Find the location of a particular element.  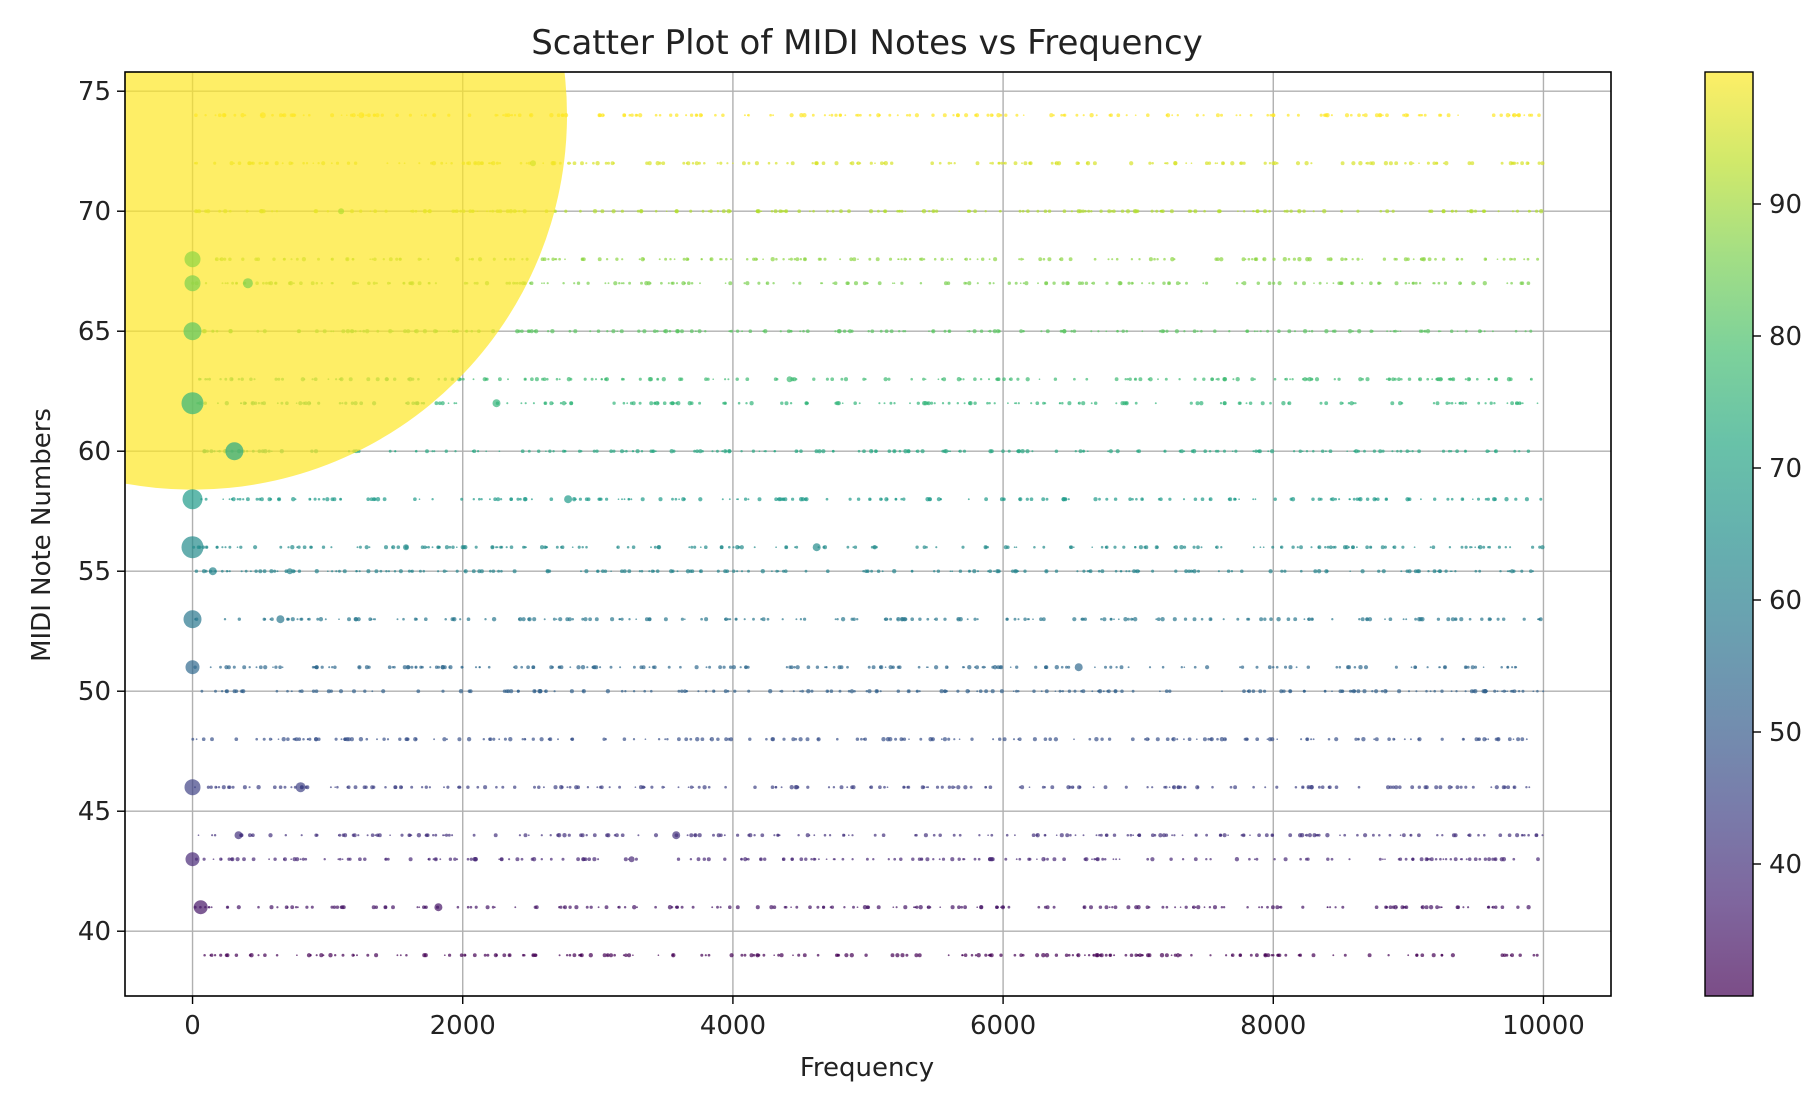

x-axis-label: Frequency is located at coordinates (867, 1068).